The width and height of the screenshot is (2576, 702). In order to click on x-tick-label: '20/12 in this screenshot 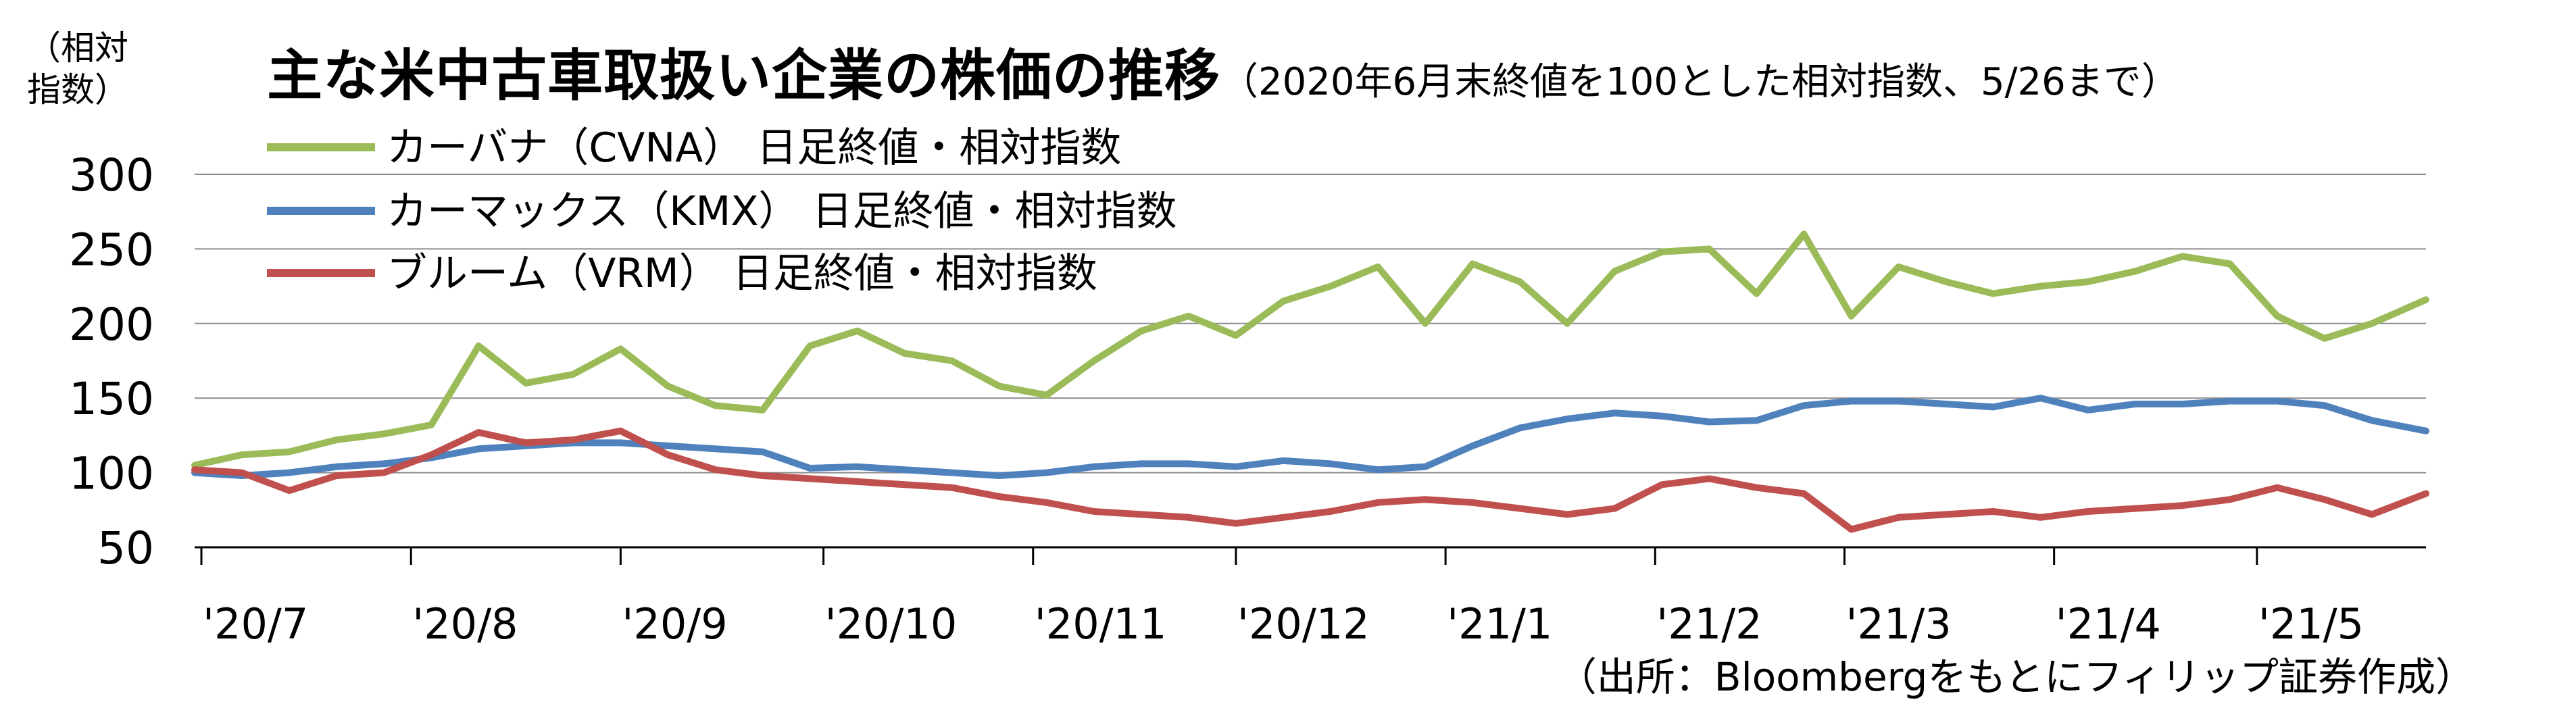, I will do `click(1303, 624)`.